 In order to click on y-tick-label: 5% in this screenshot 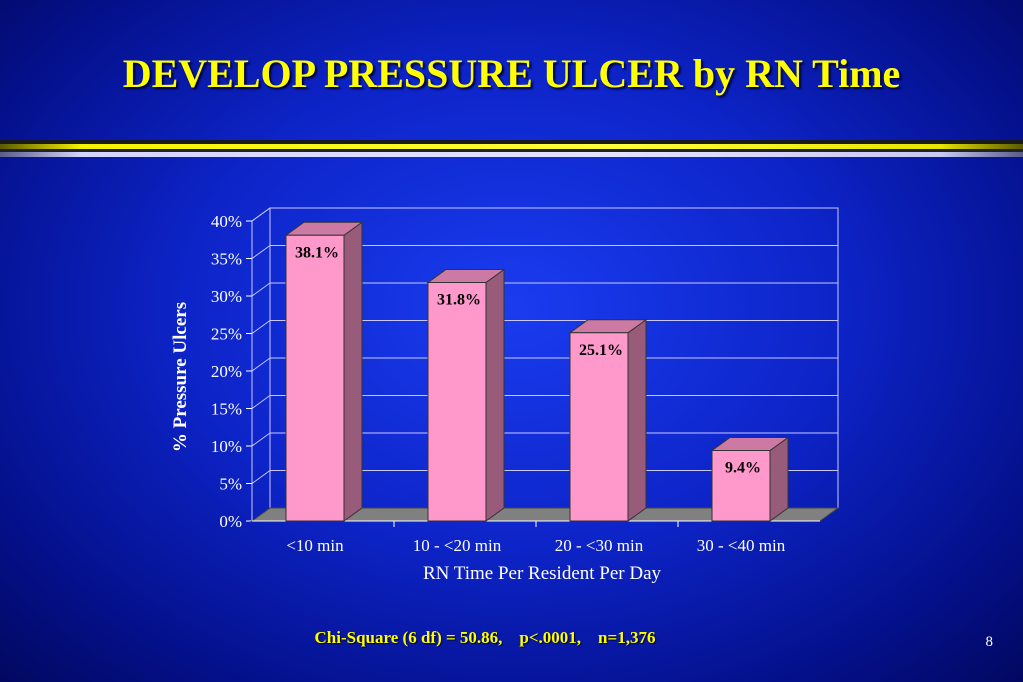, I will do `click(230, 484)`.